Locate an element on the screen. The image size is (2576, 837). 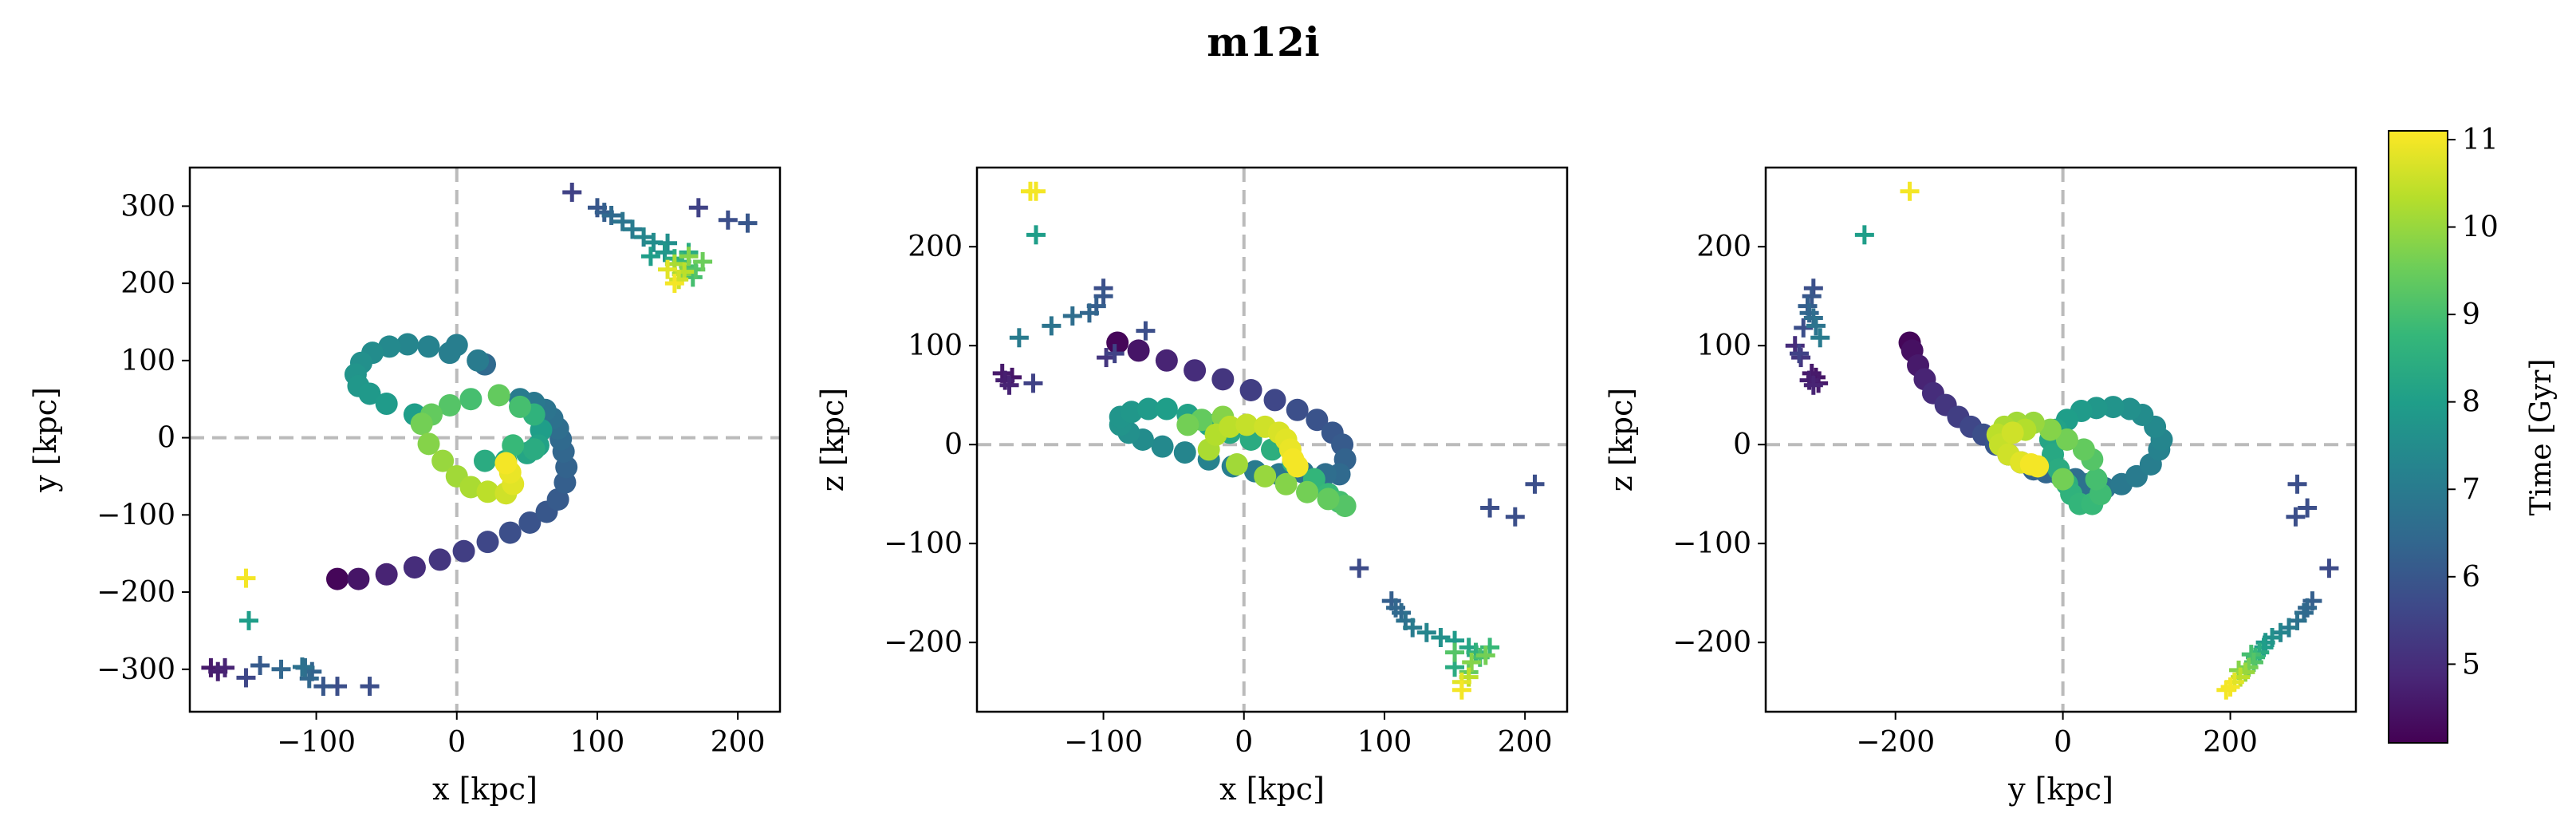
x-tick-label: 200 is located at coordinates (1525, 743).